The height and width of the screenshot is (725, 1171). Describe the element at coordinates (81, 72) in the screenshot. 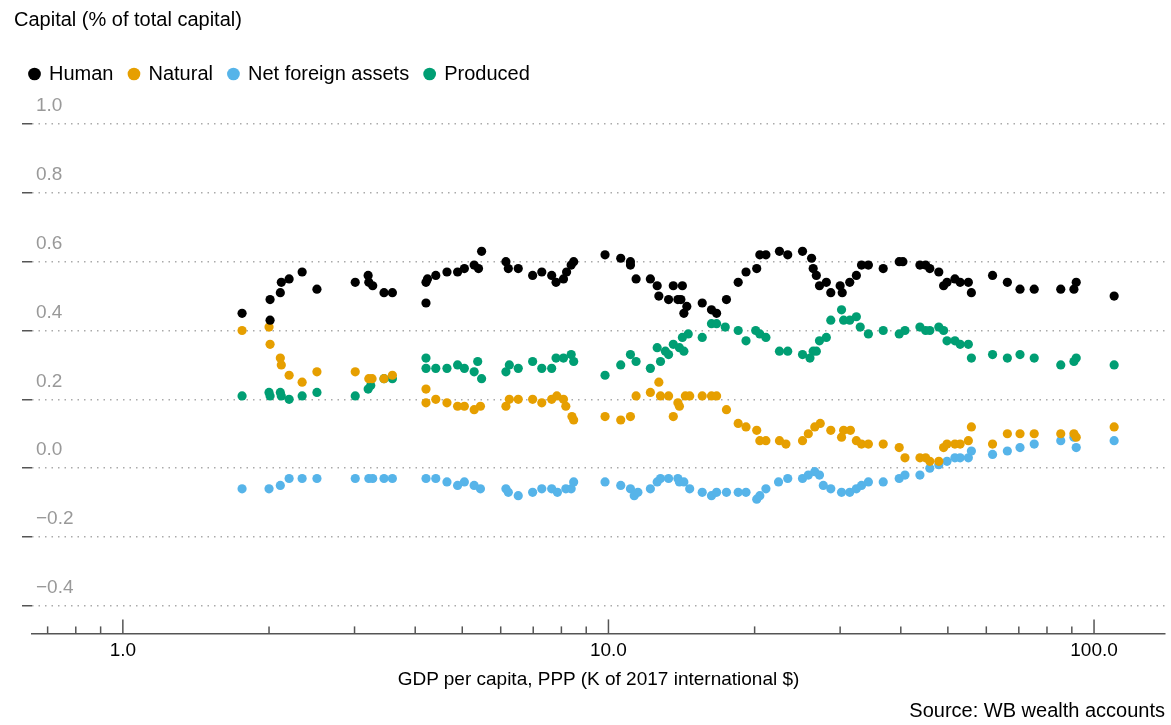

I see `legend-label: Human` at that location.